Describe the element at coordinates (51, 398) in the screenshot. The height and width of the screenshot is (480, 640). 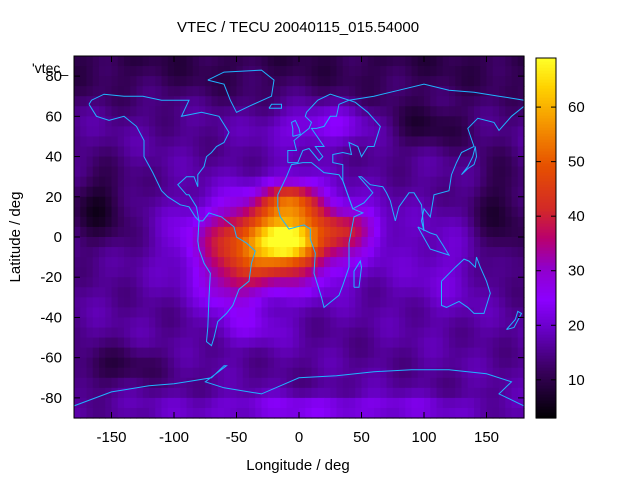
I see `y-tick-label: -80` at that location.